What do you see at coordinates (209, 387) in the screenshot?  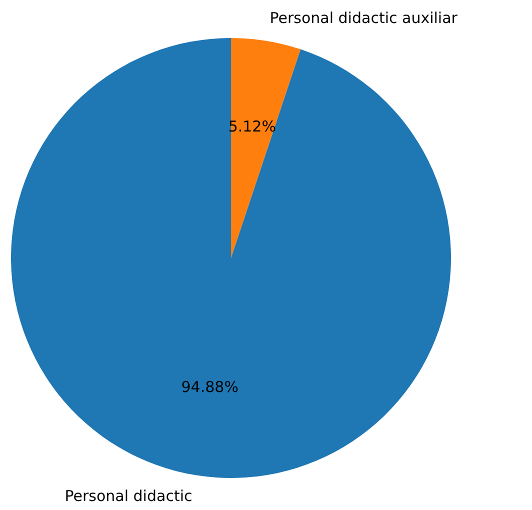 I see `data-label: 94.88%` at bounding box center [209, 387].